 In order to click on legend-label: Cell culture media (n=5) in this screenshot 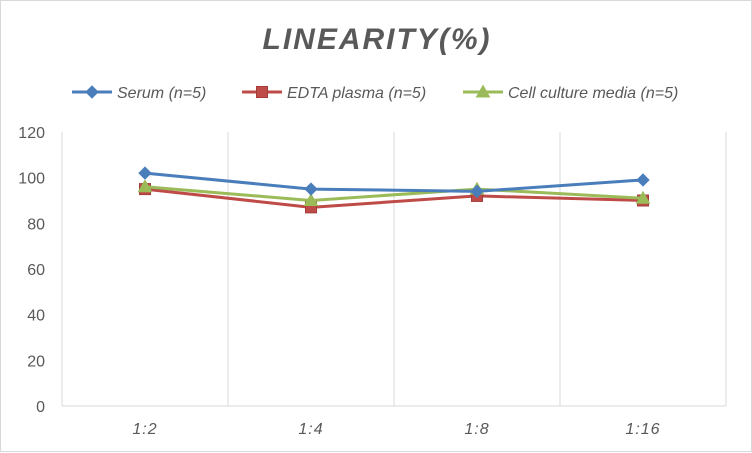, I will do `click(593, 93)`.